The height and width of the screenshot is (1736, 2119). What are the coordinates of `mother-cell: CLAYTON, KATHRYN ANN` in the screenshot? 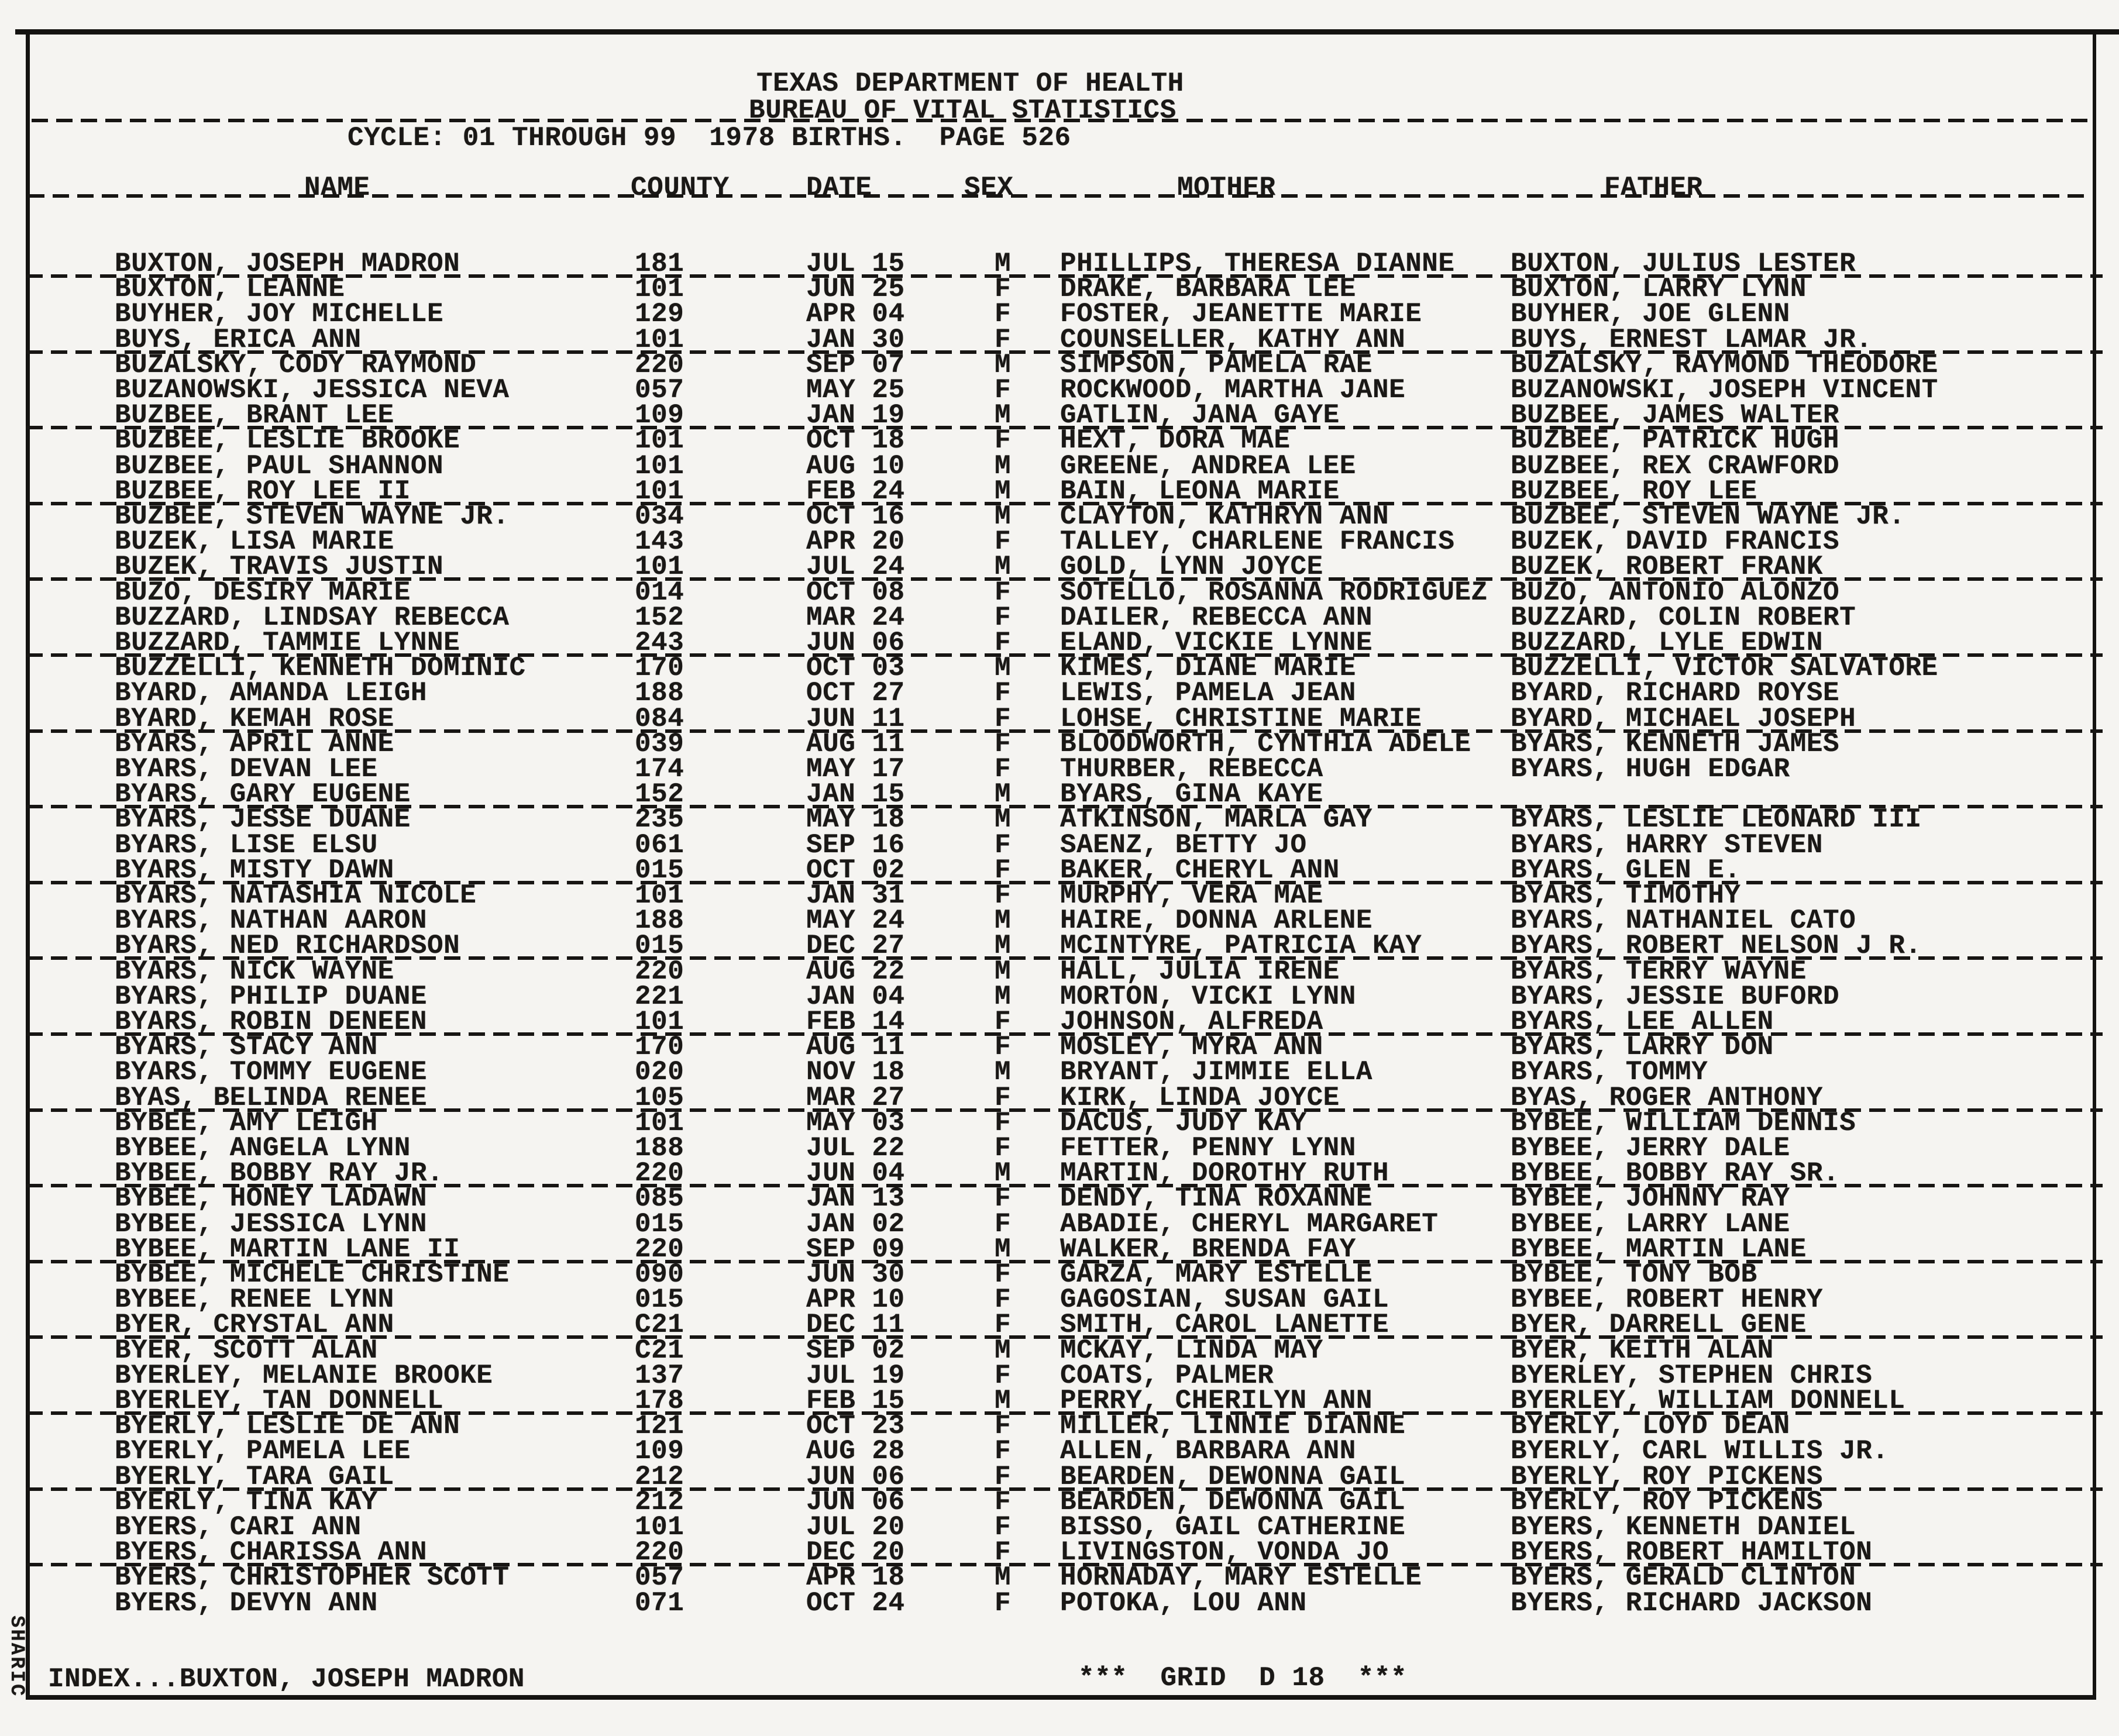 It's located at (1224, 516).